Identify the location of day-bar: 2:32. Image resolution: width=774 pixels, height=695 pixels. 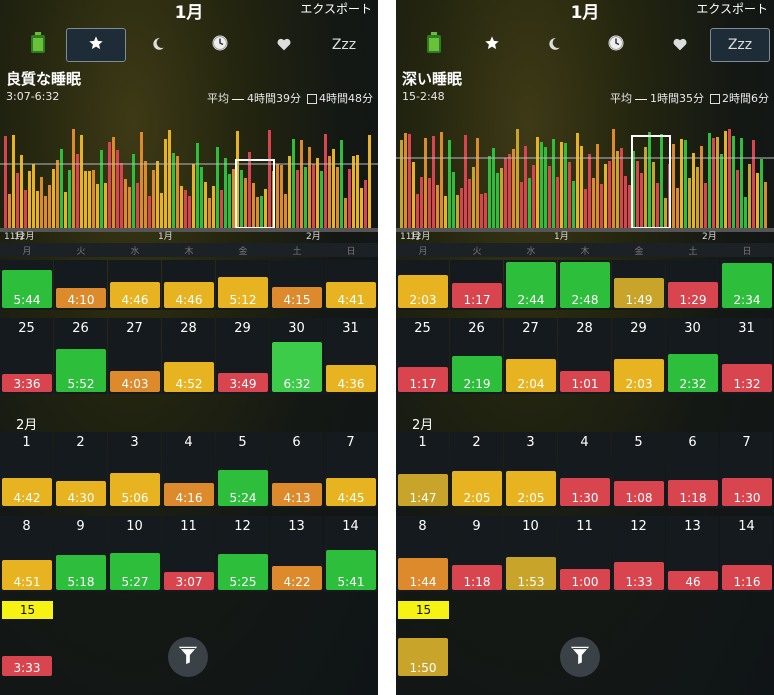
(693, 373).